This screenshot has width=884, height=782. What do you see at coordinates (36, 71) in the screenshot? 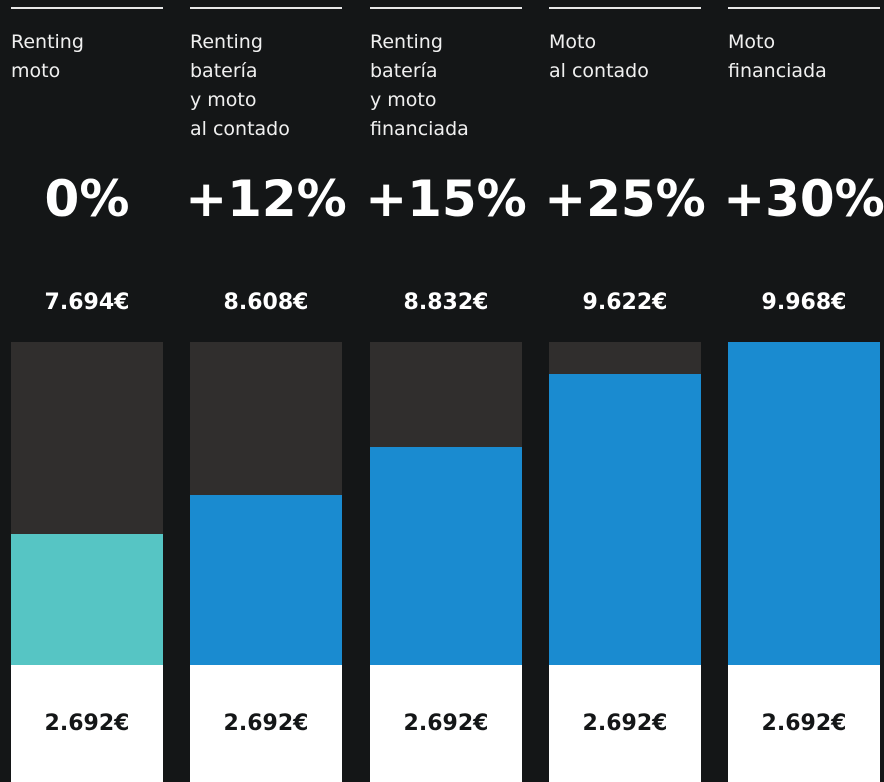
I see `label-line: moto` at bounding box center [36, 71].